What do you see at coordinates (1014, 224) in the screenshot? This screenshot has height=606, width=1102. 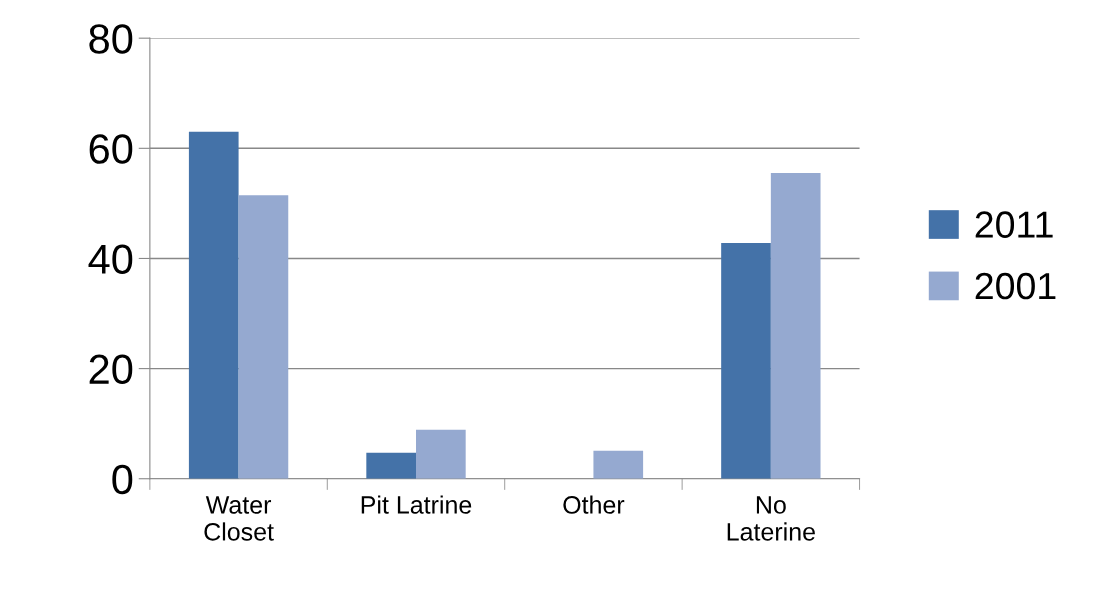 I see `legend-label: 2011` at bounding box center [1014, 224].